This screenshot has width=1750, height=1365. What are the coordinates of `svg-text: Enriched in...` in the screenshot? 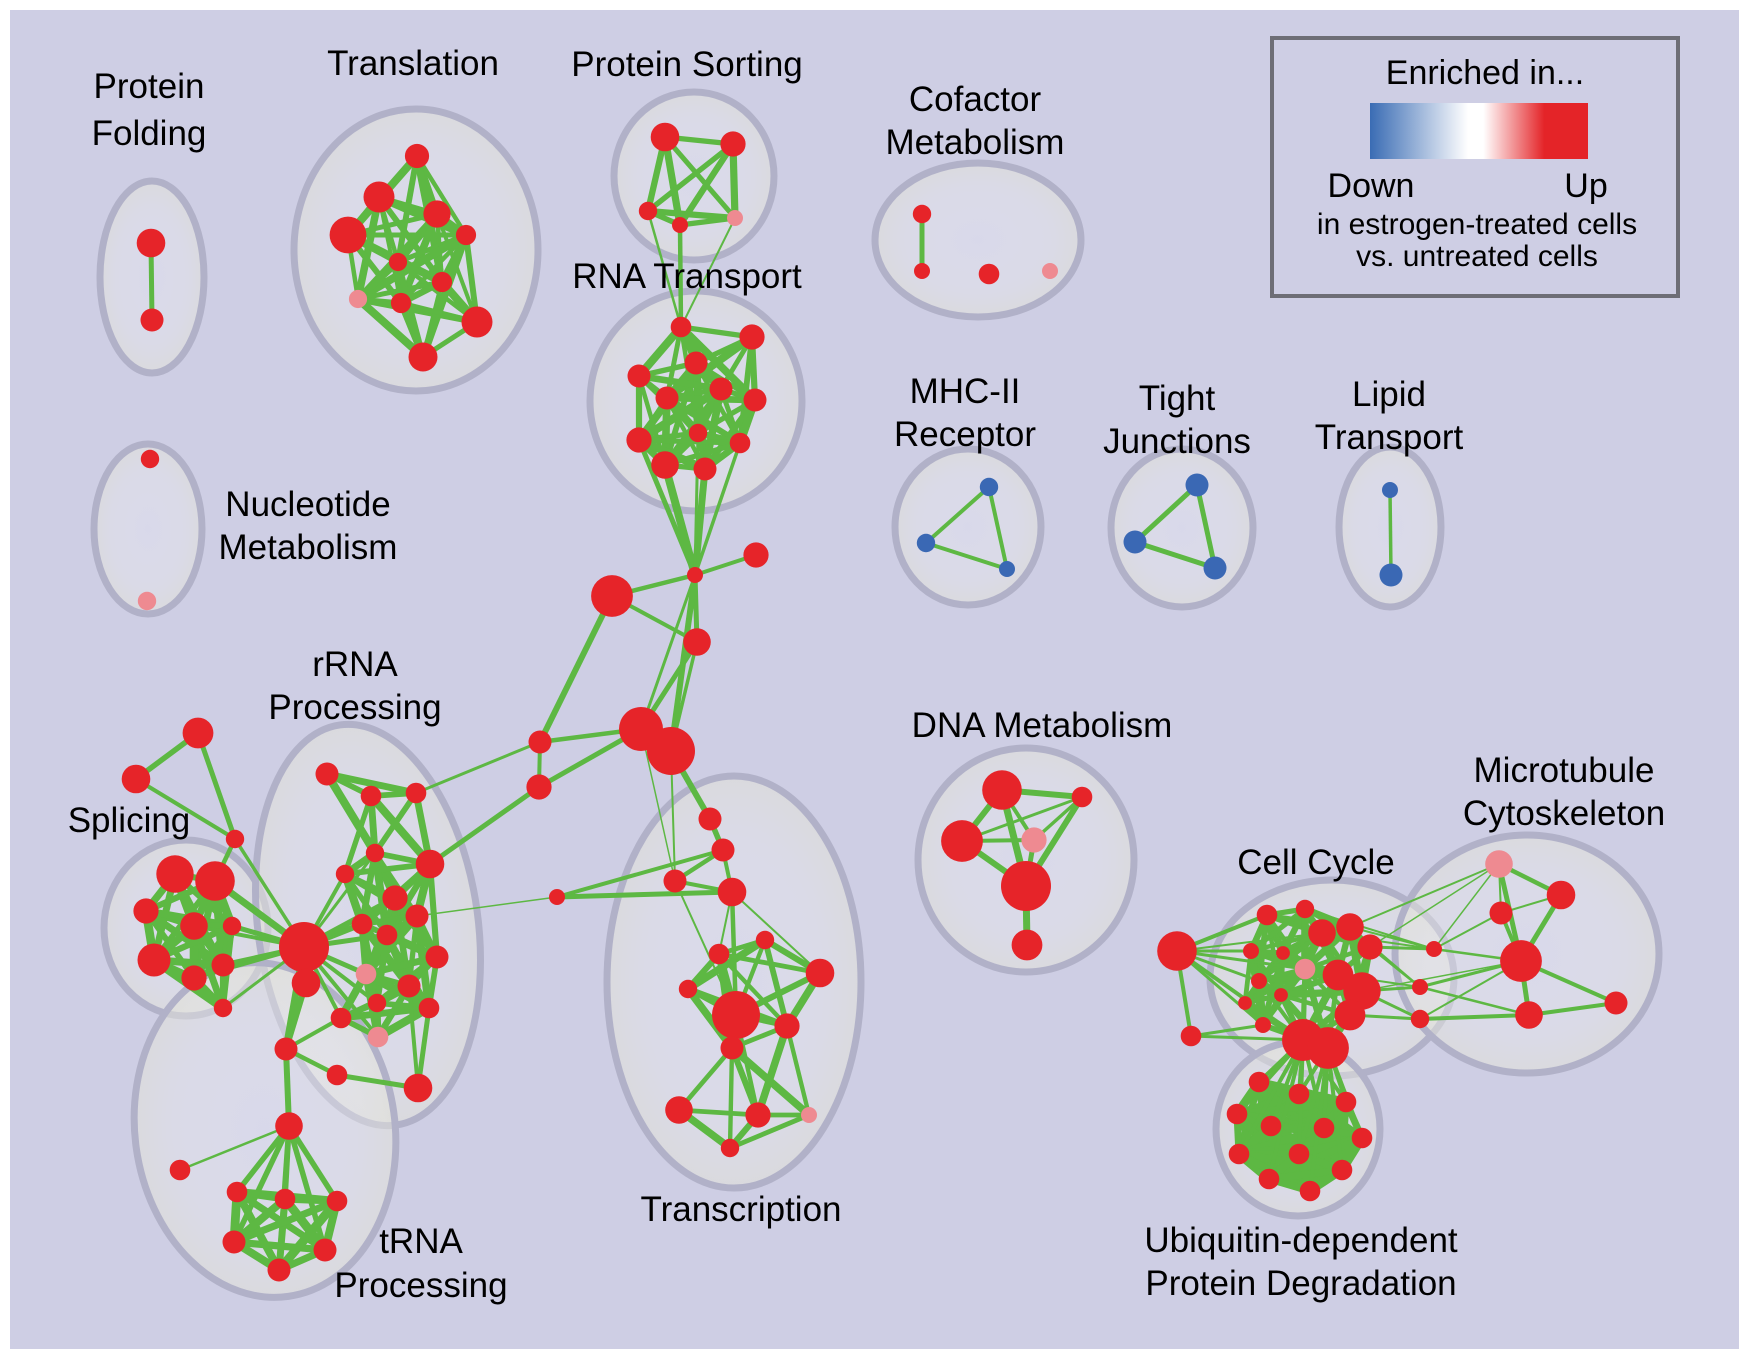 It's located at (1485, 73).